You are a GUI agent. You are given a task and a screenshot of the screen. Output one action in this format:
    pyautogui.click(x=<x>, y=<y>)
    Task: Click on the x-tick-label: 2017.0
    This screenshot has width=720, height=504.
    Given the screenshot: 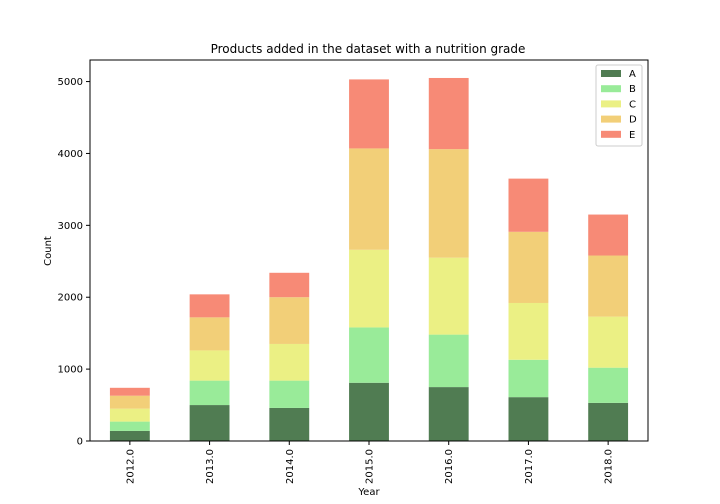 What is the action you would take?
    pyautogui.click(x=529, y=466)
    